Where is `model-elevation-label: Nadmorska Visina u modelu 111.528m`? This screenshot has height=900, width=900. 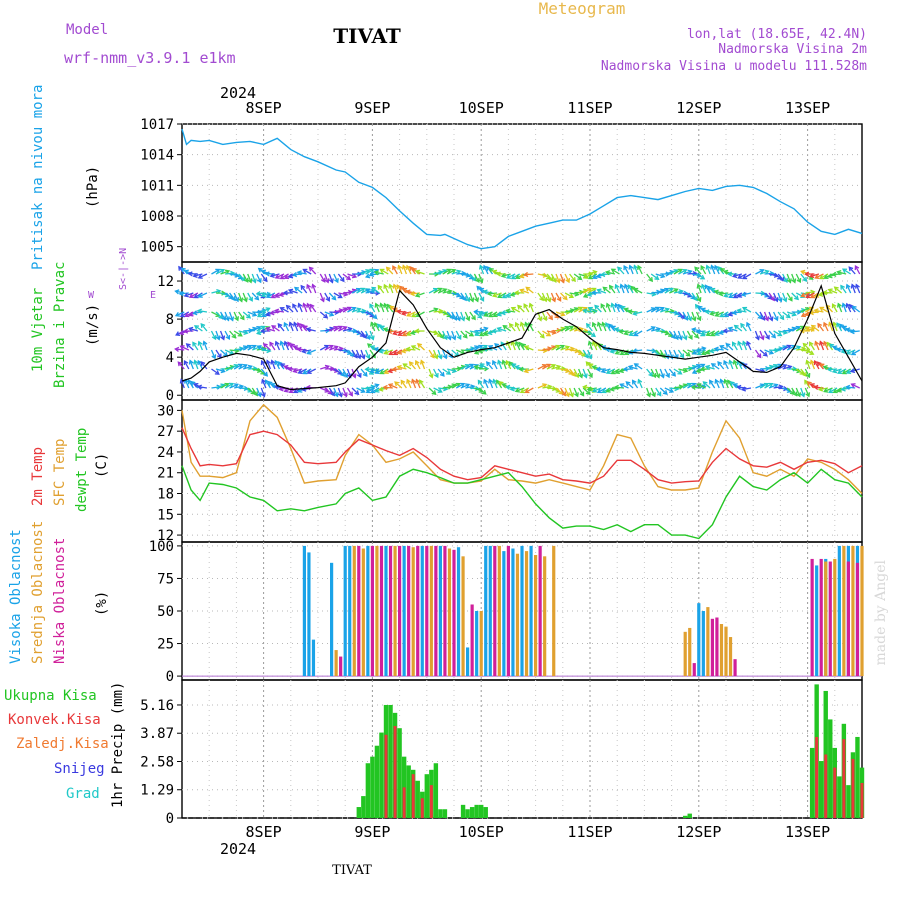 model-elevation-label: Nadmorska Visina u modelu 111.528m is located at coordinates (734, 66).